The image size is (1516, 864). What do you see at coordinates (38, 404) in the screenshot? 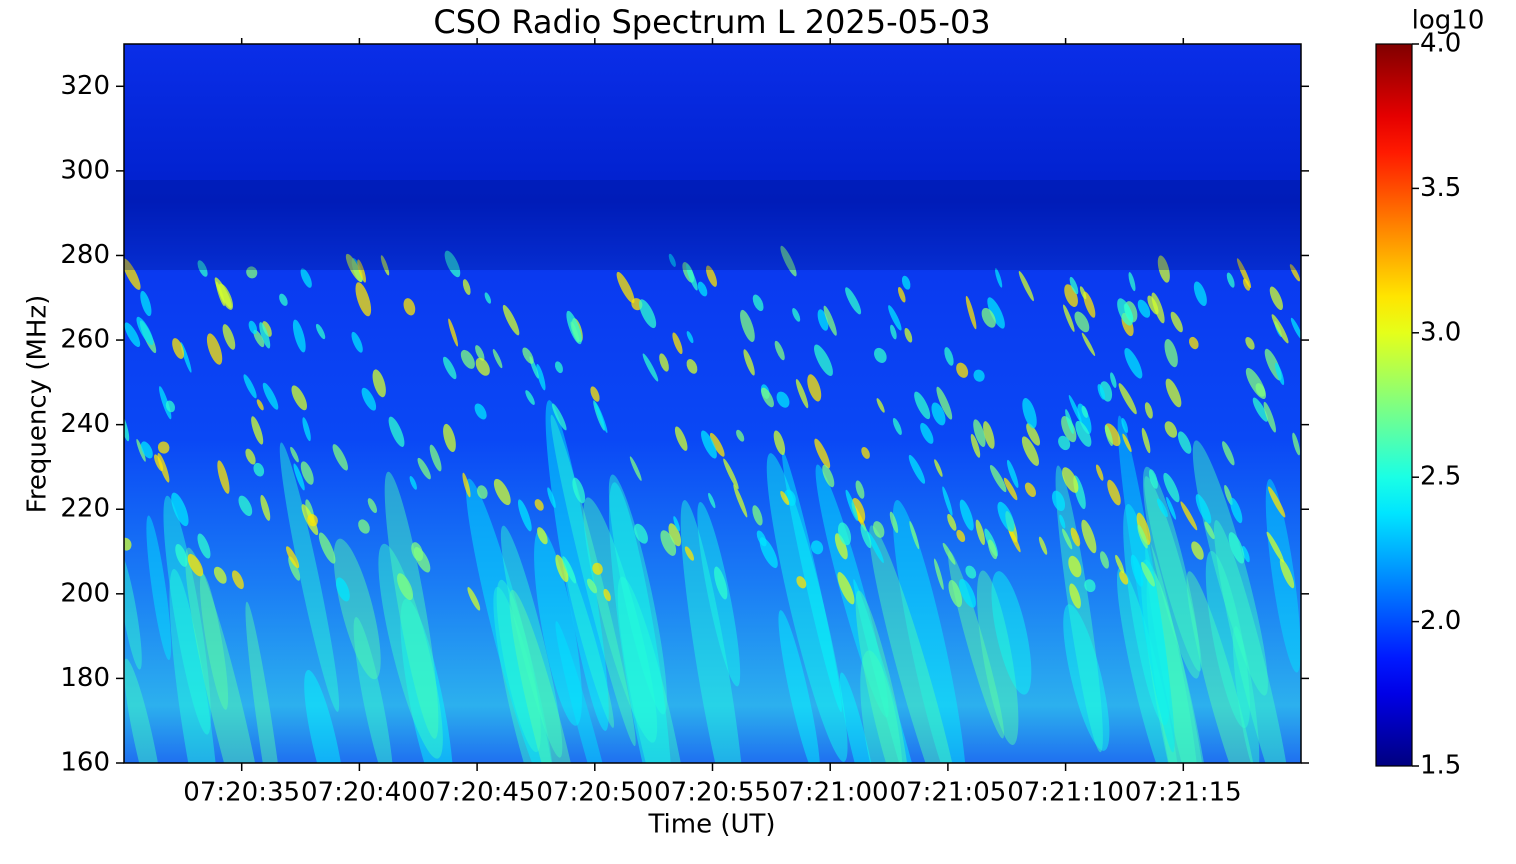
I see `y-axis-label: Frequency (MHz)` at bounding box center [38, 404].